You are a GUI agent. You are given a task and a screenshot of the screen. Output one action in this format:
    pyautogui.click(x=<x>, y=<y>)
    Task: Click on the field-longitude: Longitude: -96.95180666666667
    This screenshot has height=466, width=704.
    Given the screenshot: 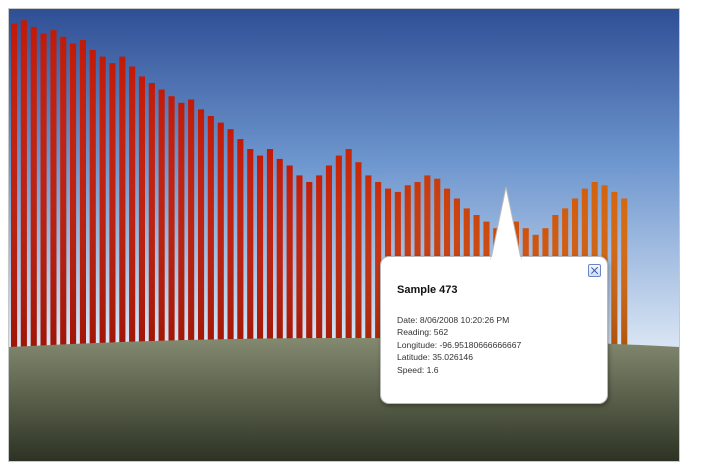 What is the action you would take?
    pyautogui.click(x=459, y=344)
    